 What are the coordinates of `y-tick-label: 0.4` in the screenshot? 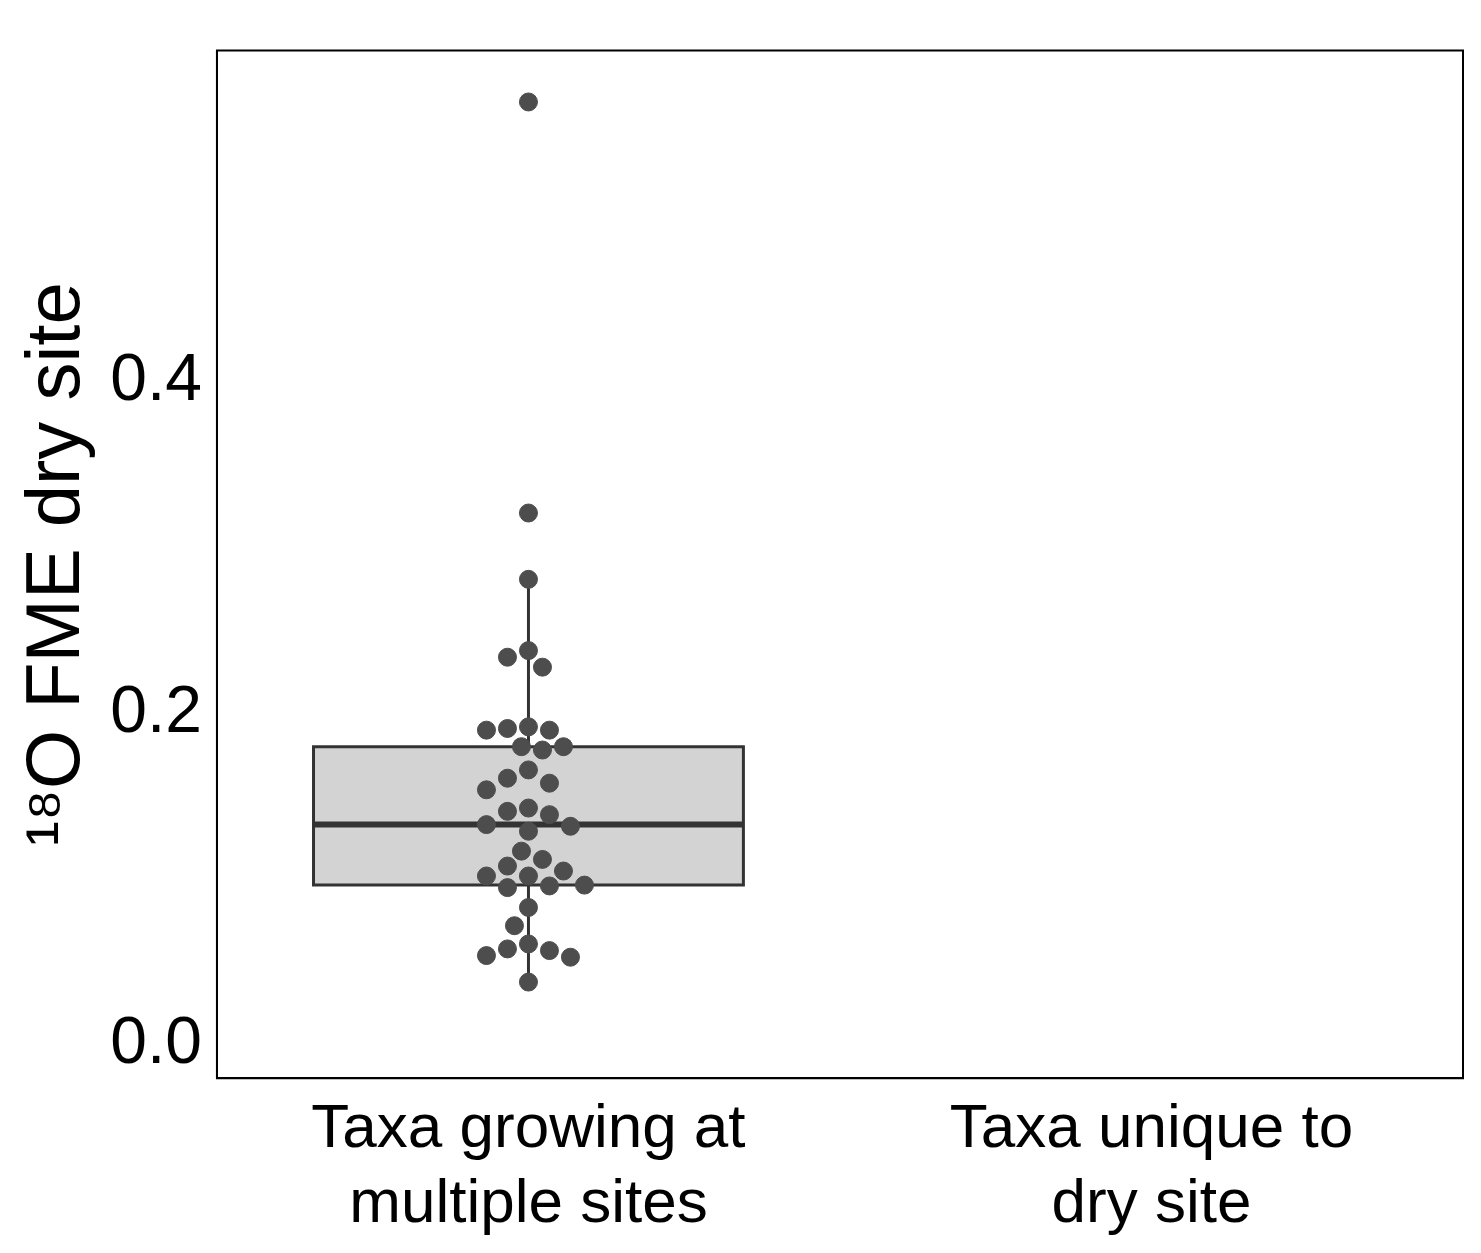 It's located at (156, 377).